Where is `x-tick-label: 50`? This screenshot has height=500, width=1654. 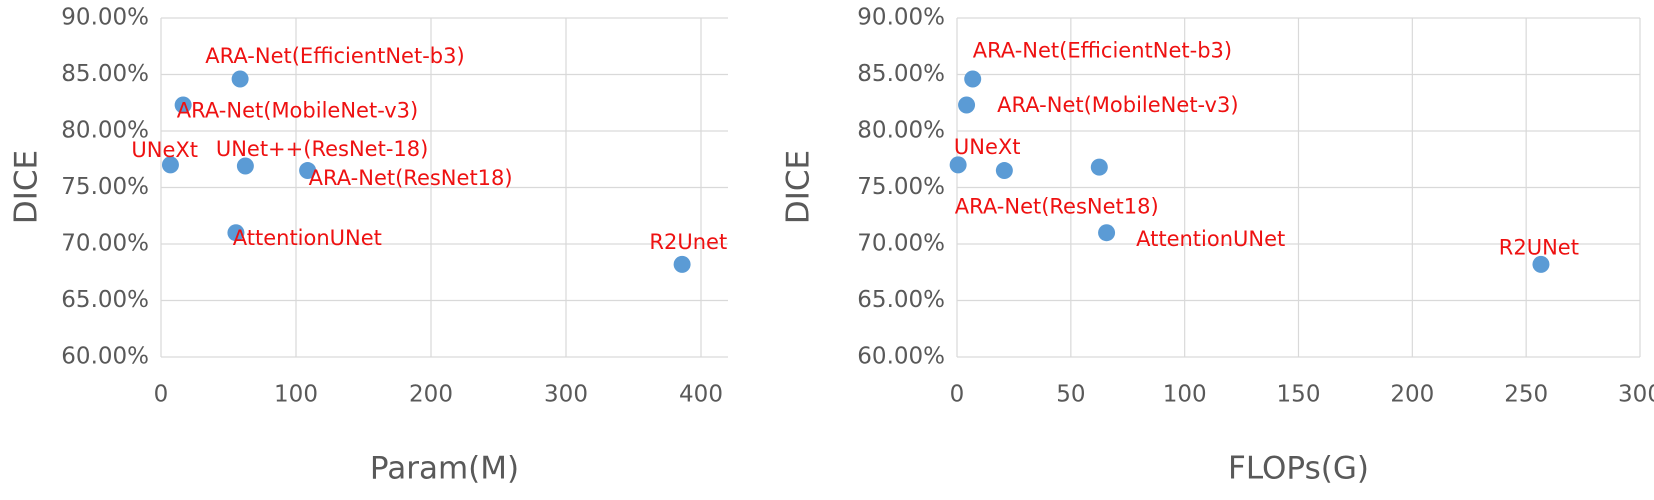
x-tick-label: 50 is located at coordinates (1070, 395).